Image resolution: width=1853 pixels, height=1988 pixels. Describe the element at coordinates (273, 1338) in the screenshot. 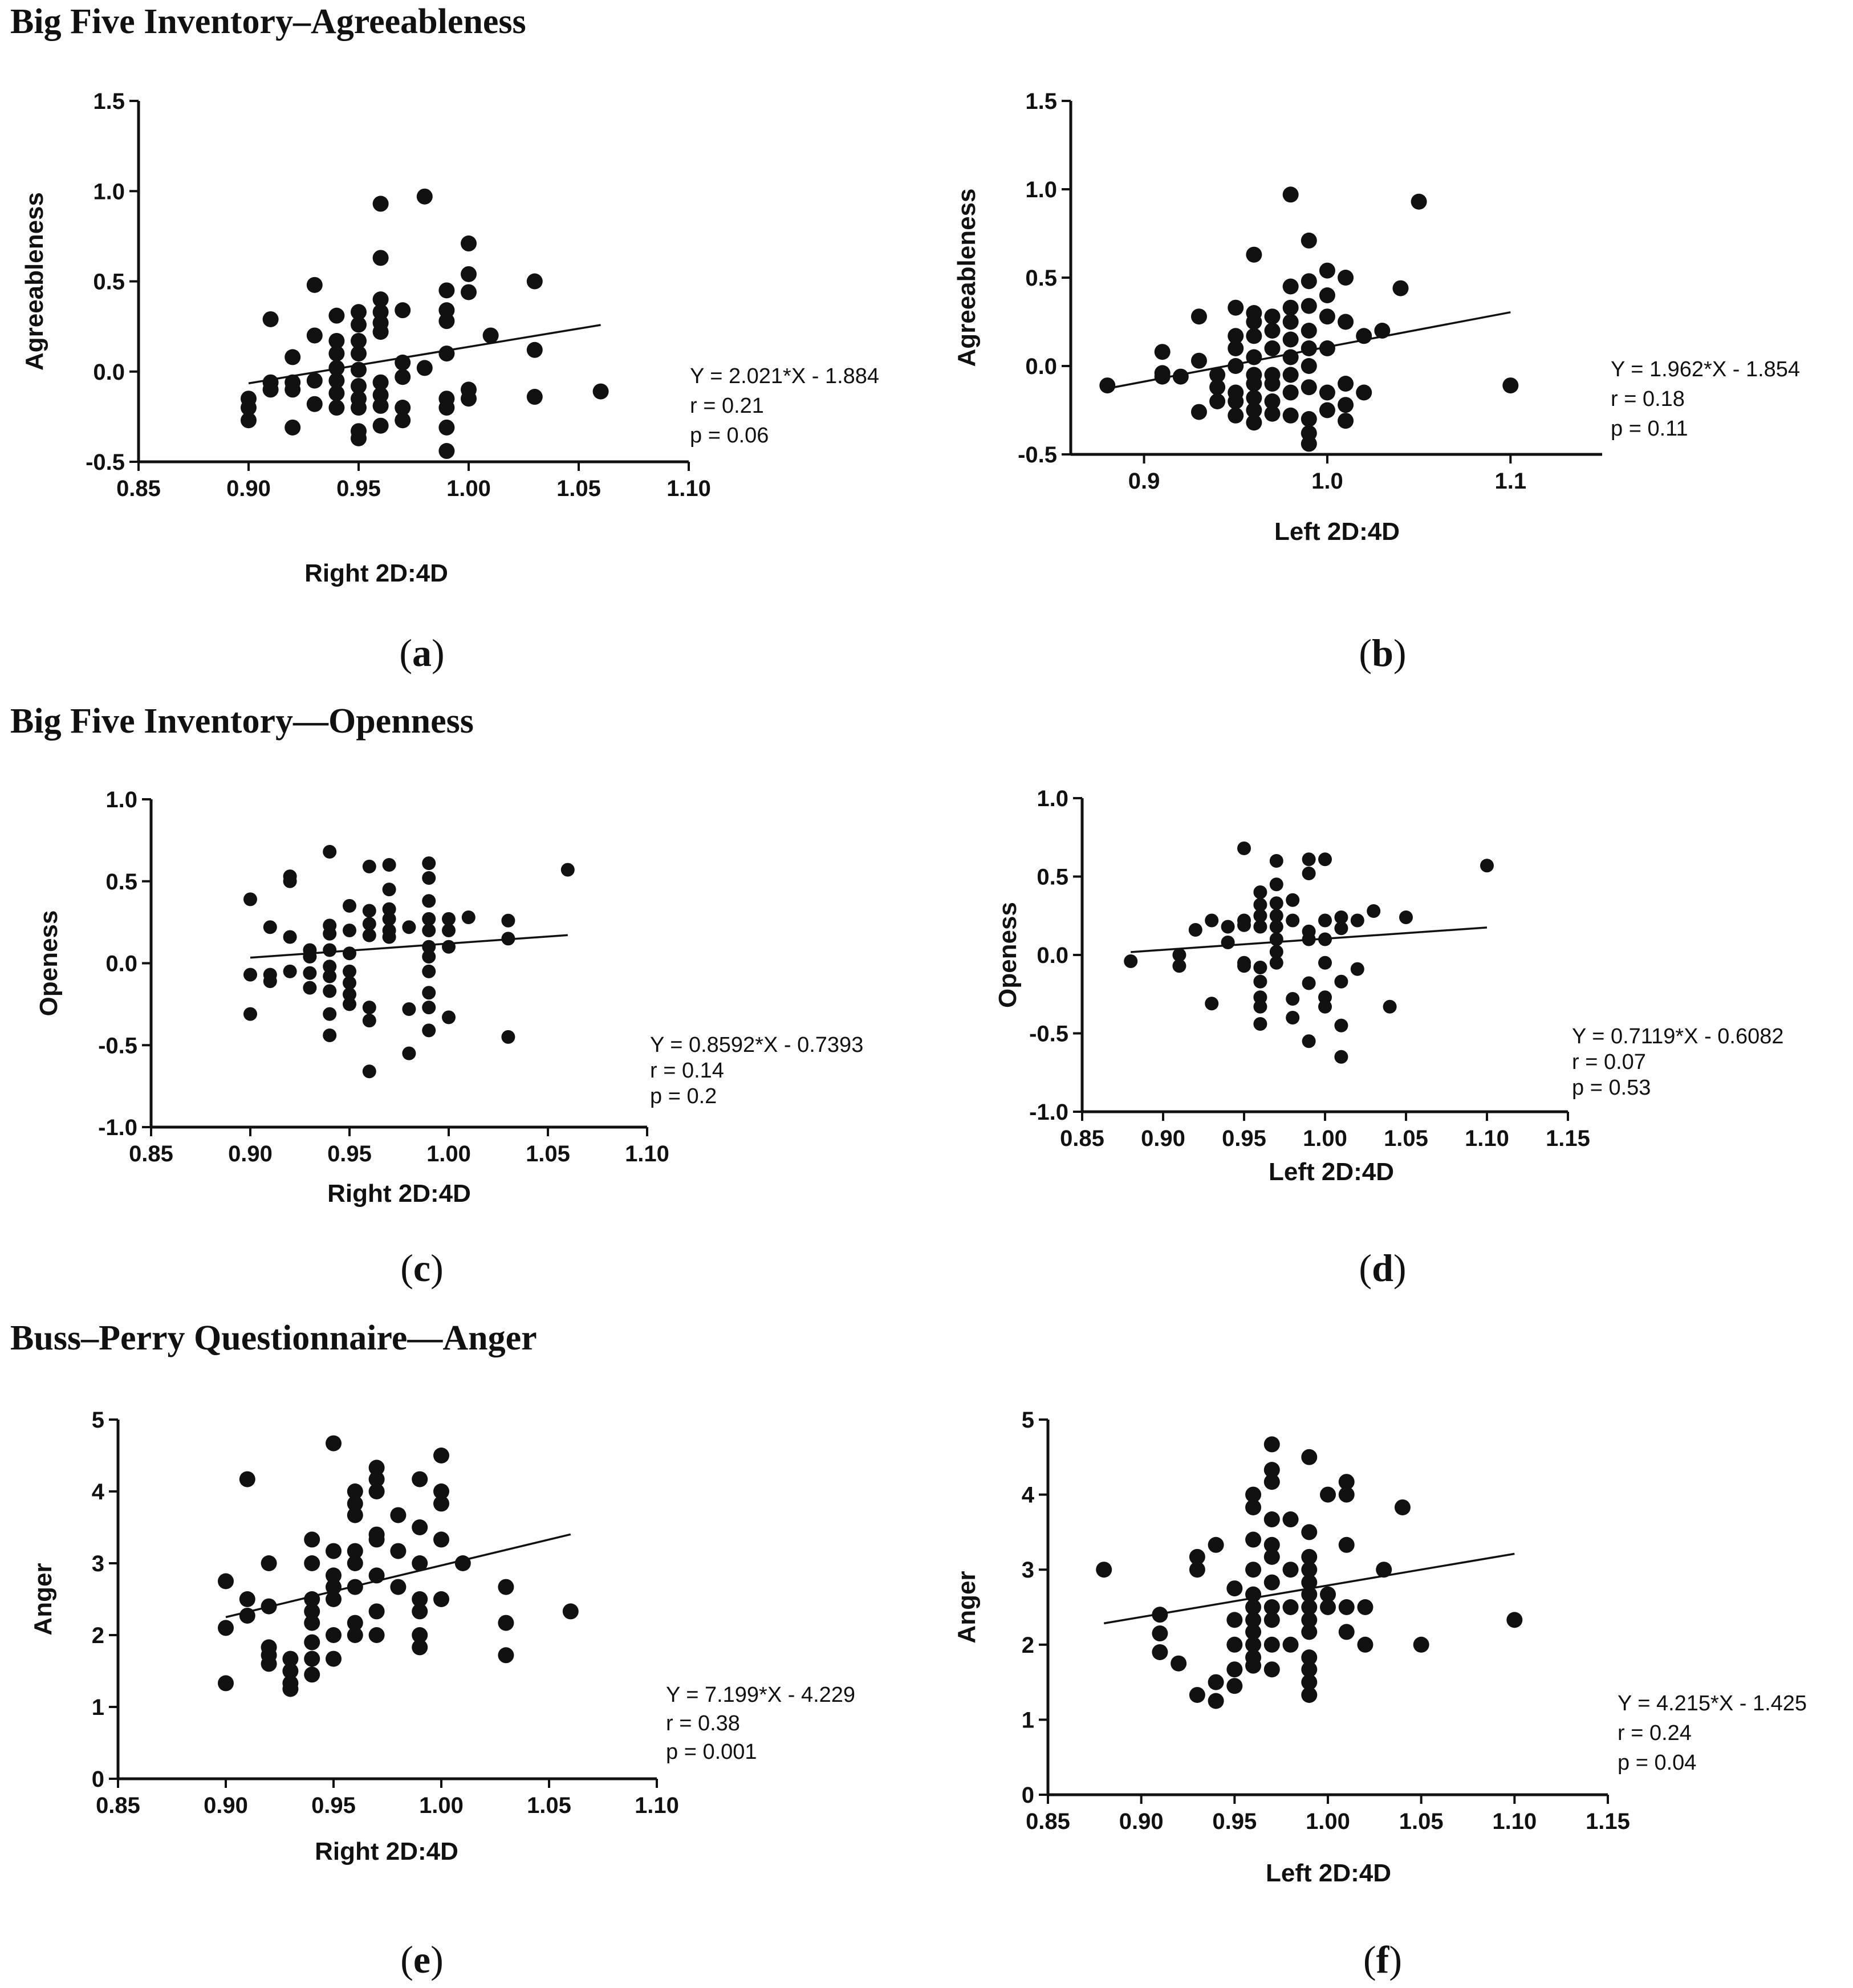

I see `section-title-anger: Buss–Perry Questionnaire—Anger` at that location.